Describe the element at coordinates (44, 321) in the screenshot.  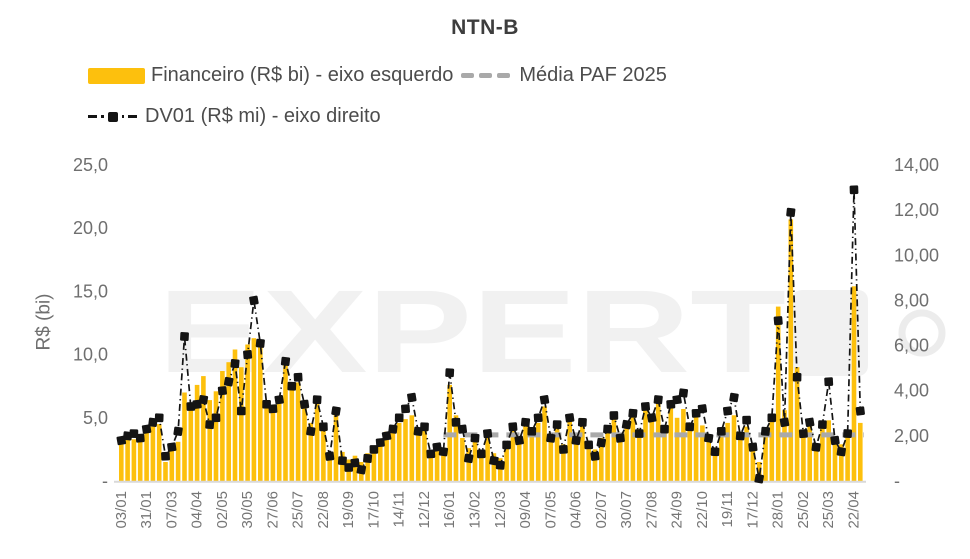
I see `y-axis-title: R$ (bi)` at that location.